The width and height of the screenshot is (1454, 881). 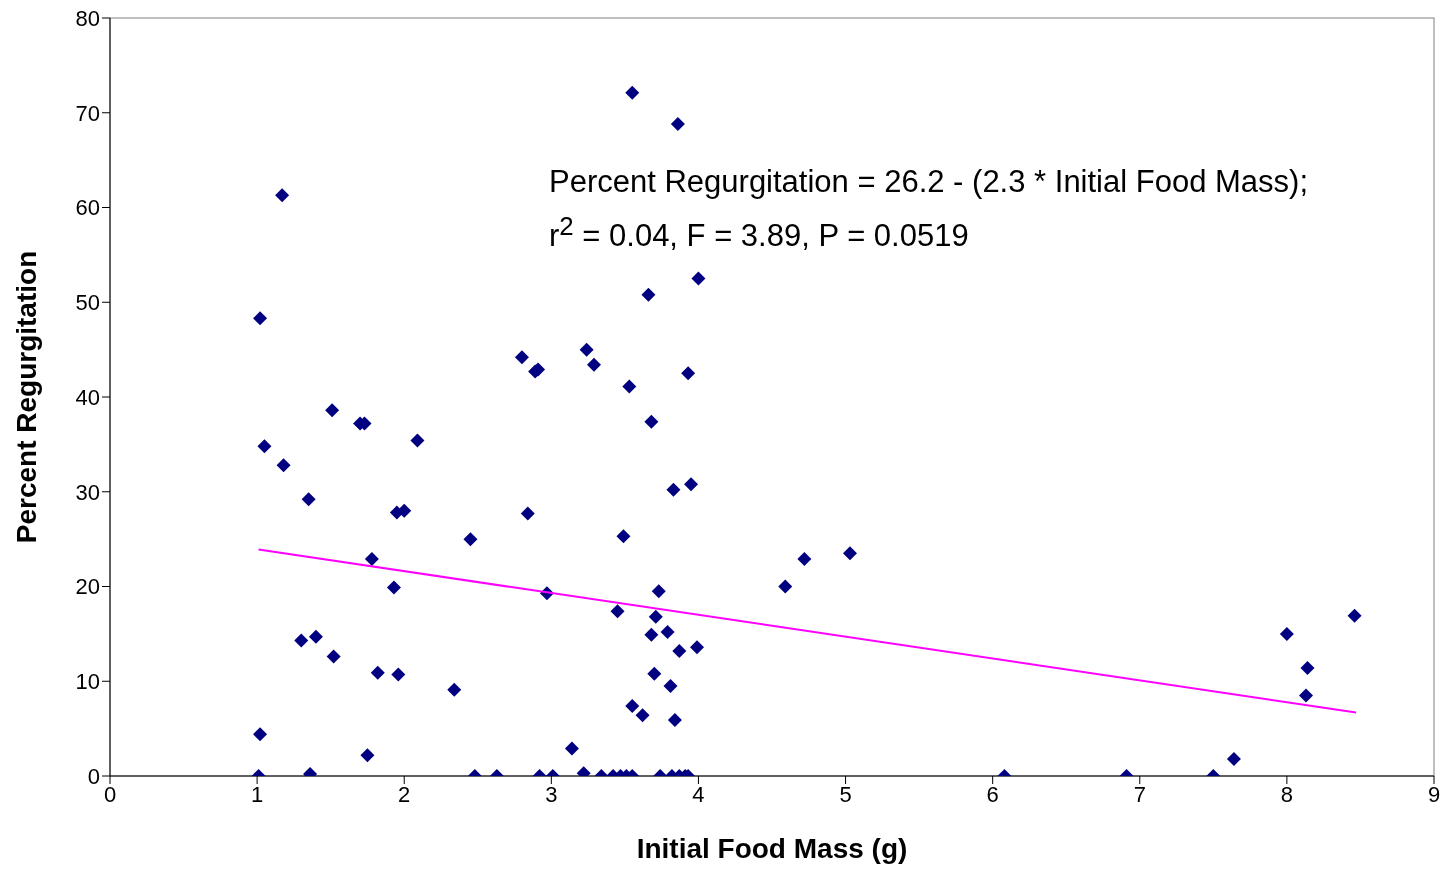 What do you see at coordinates (759, 233) in the screenshot?
I see `annotation: r$^{2}$ = 0.04, F = 3.89, P = 0.0519` at bounding box center [759, 233].